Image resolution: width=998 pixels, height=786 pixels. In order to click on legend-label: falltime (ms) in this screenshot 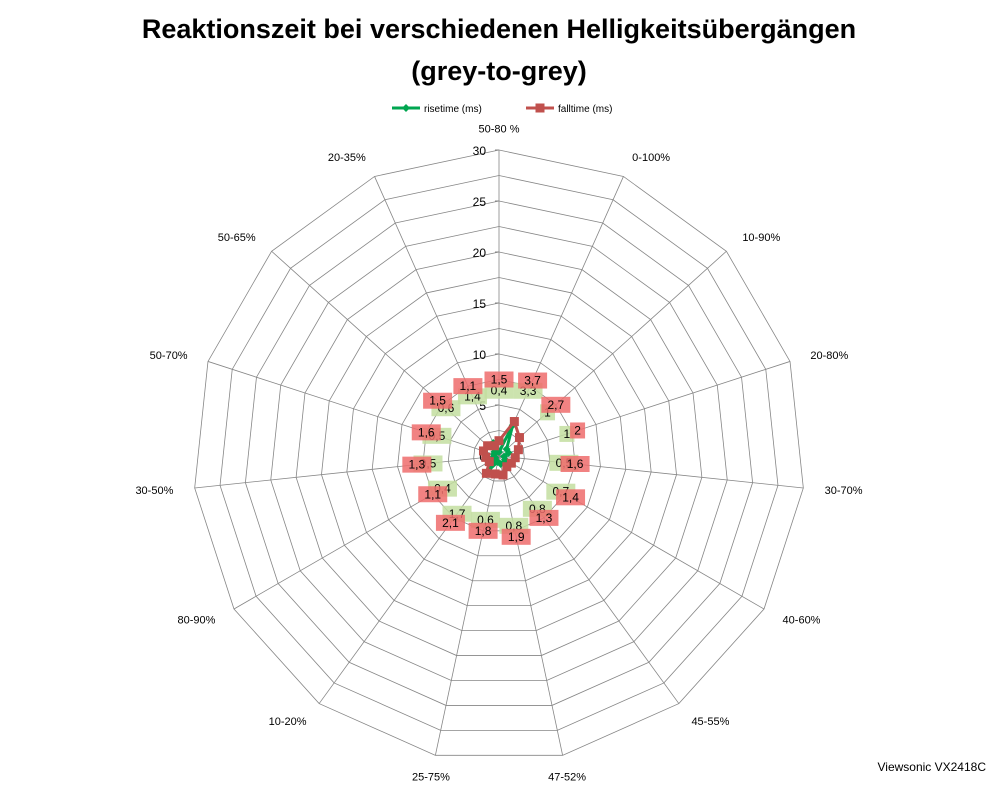, I will do `click(585, 109)`.